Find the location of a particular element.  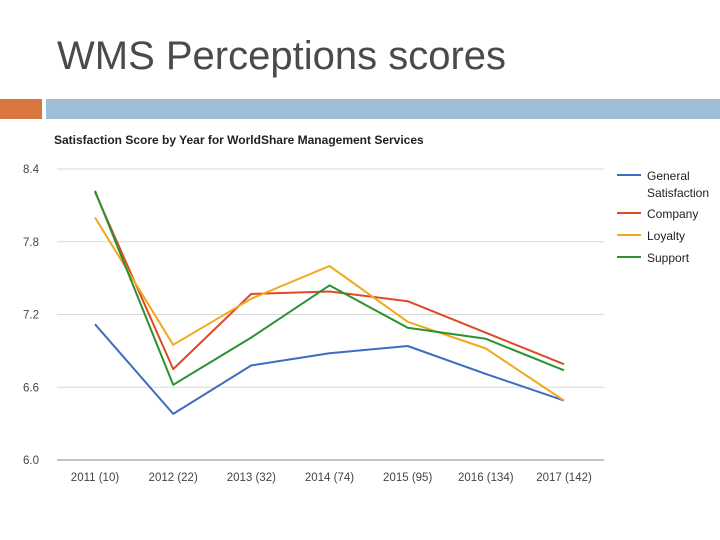

accent-bar is located at coordinates (383, 109).